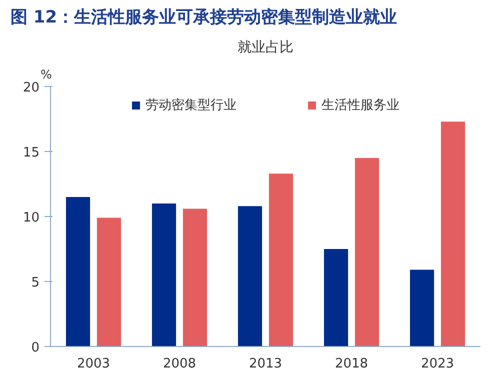 Image resolution: width=500 pixels, height=370 pixels. I want to click on x-tick-label: 2018, so click(351, 363).